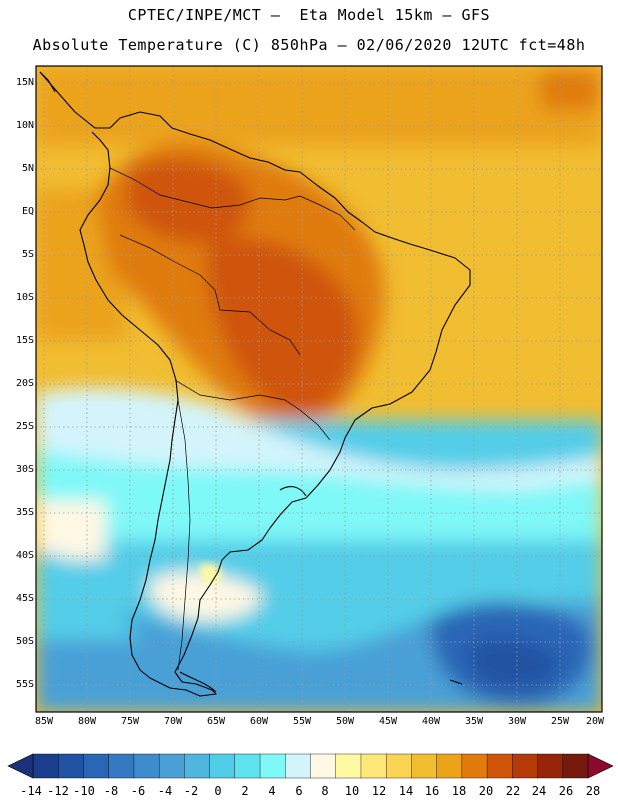 The image size is (618, 800). I want to click on lon-label-50w: 50W, so click(345, 721).